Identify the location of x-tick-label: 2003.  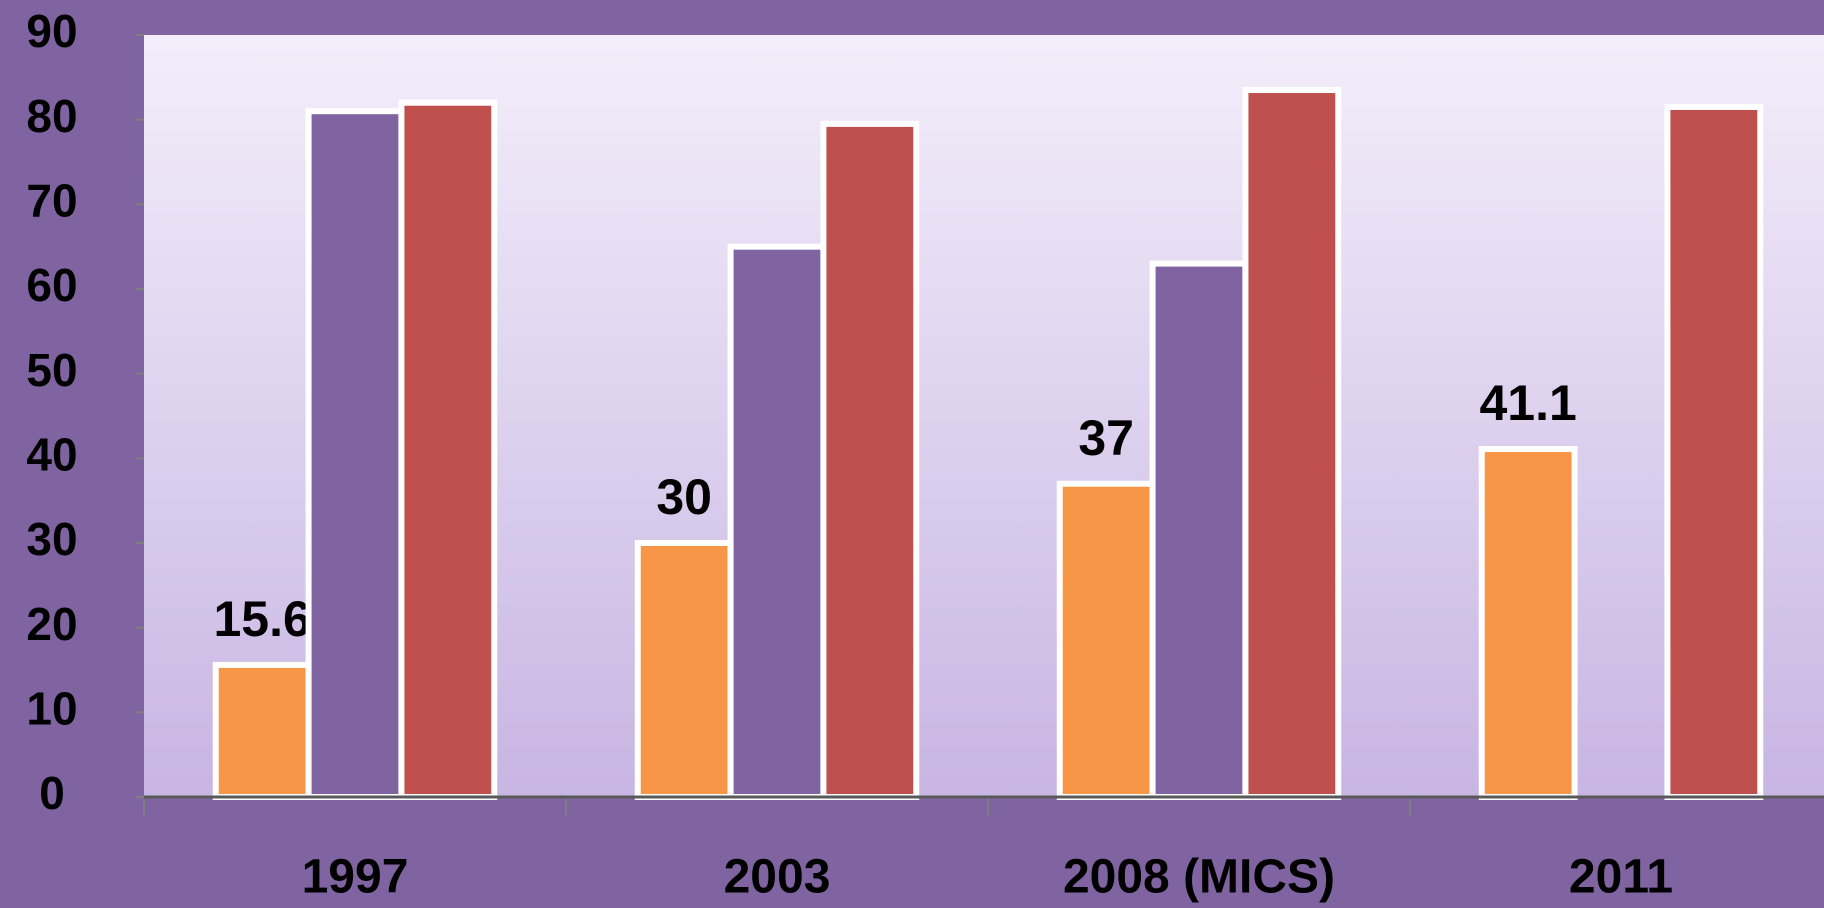
(777, 877).